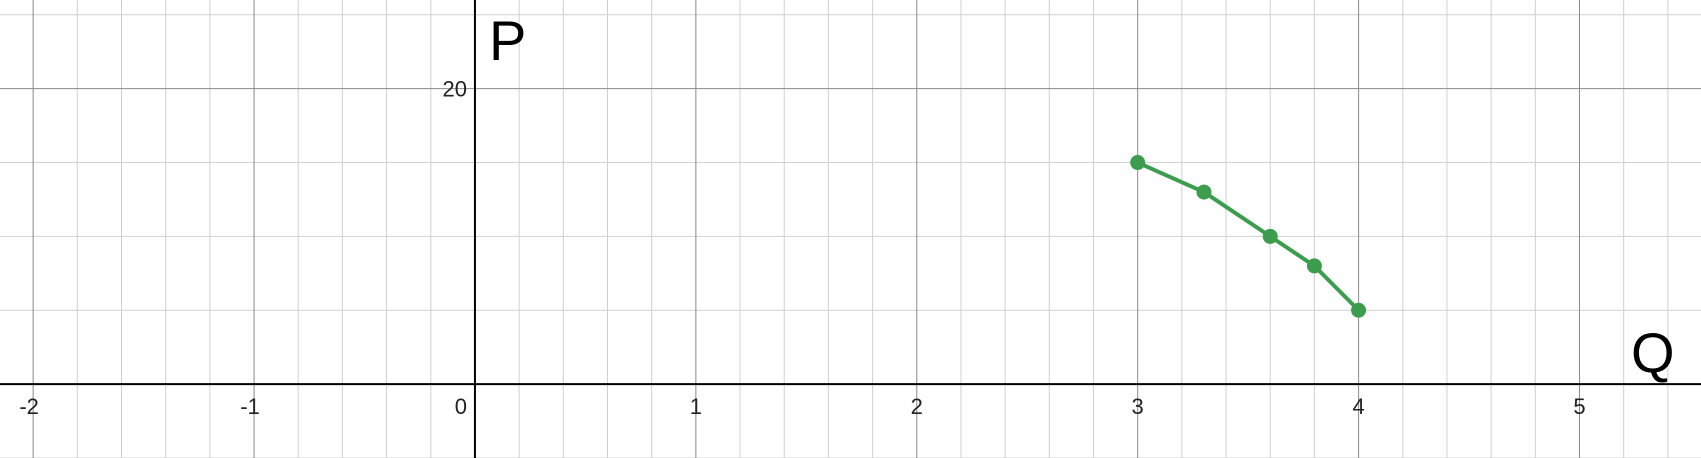  Describe the element at coordinates (507, 40) in the screenshot. I see `y-axis-title: P` at that location.